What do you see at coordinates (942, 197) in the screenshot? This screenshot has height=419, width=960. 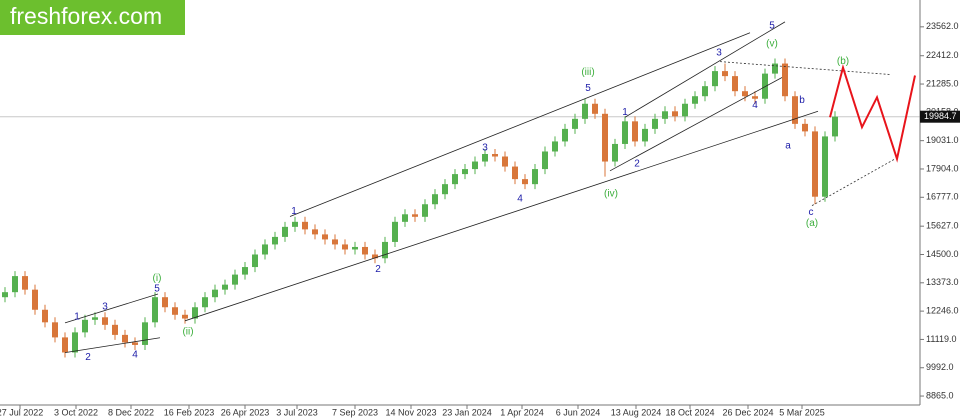 I see `y-tick-label: 16777.0` at bounding box center [942, 197].